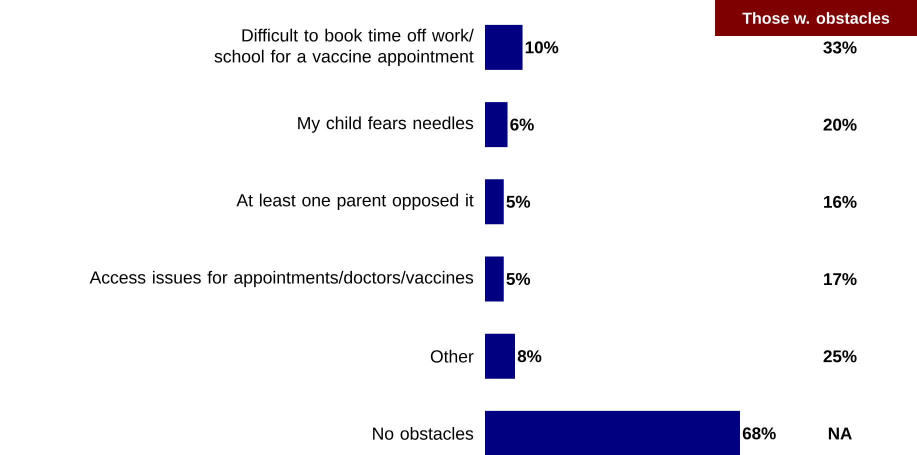 The width and height of the screenshot is (917, 455). I want to click on data-label: 10%, so click(542, 47).